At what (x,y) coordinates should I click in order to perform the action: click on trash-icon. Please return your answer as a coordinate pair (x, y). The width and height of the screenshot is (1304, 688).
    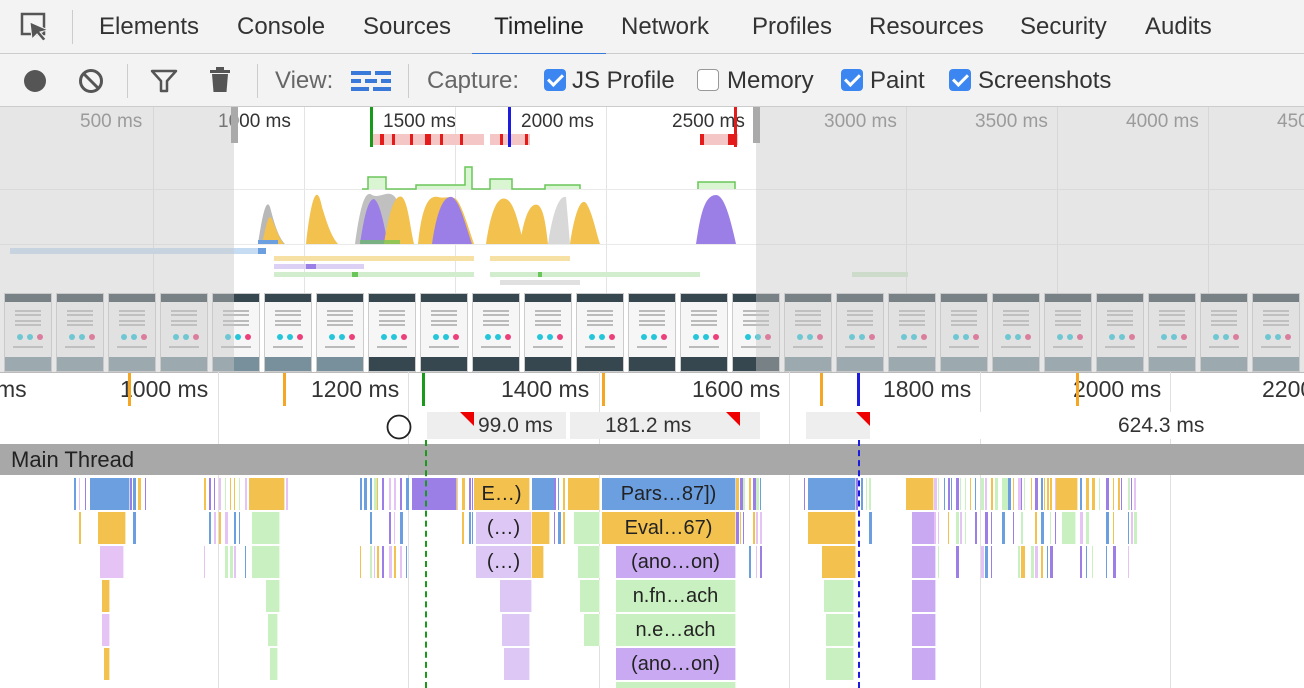
    Looking at the image, I should click on (220, 80).